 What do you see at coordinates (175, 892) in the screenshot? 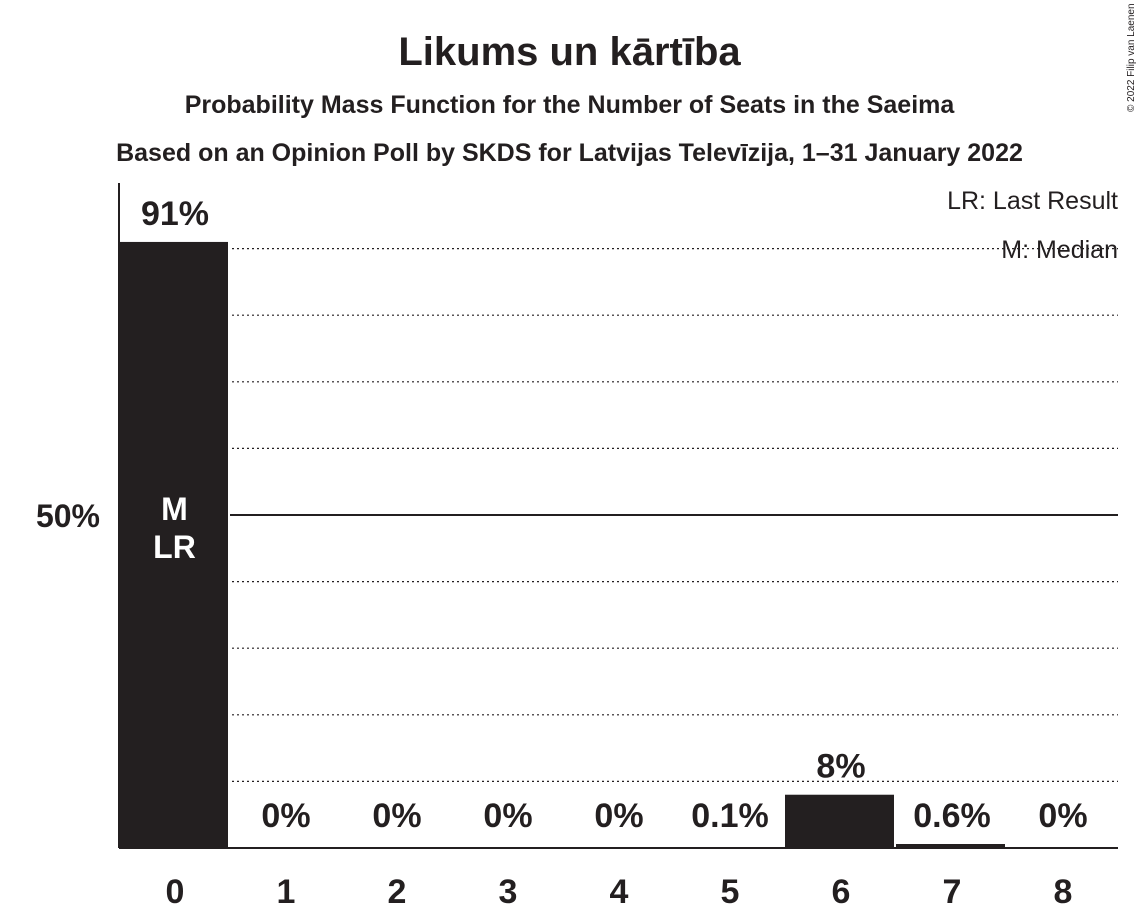
I see `x-tick-label: 0` at bounding box center [175, 892].